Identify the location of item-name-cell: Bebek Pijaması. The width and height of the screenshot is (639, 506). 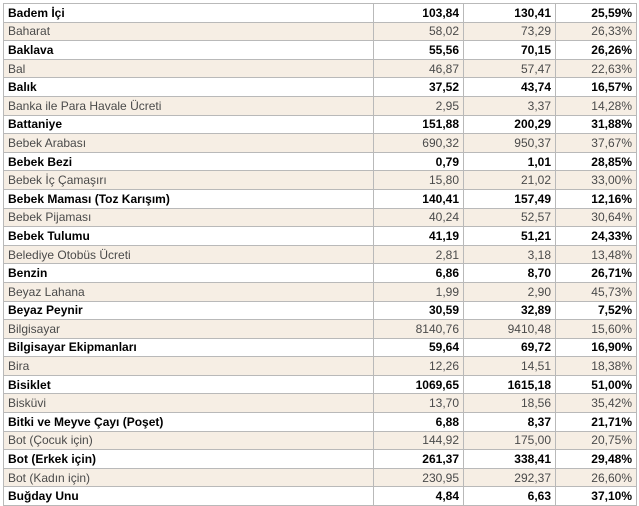
(188, 217).